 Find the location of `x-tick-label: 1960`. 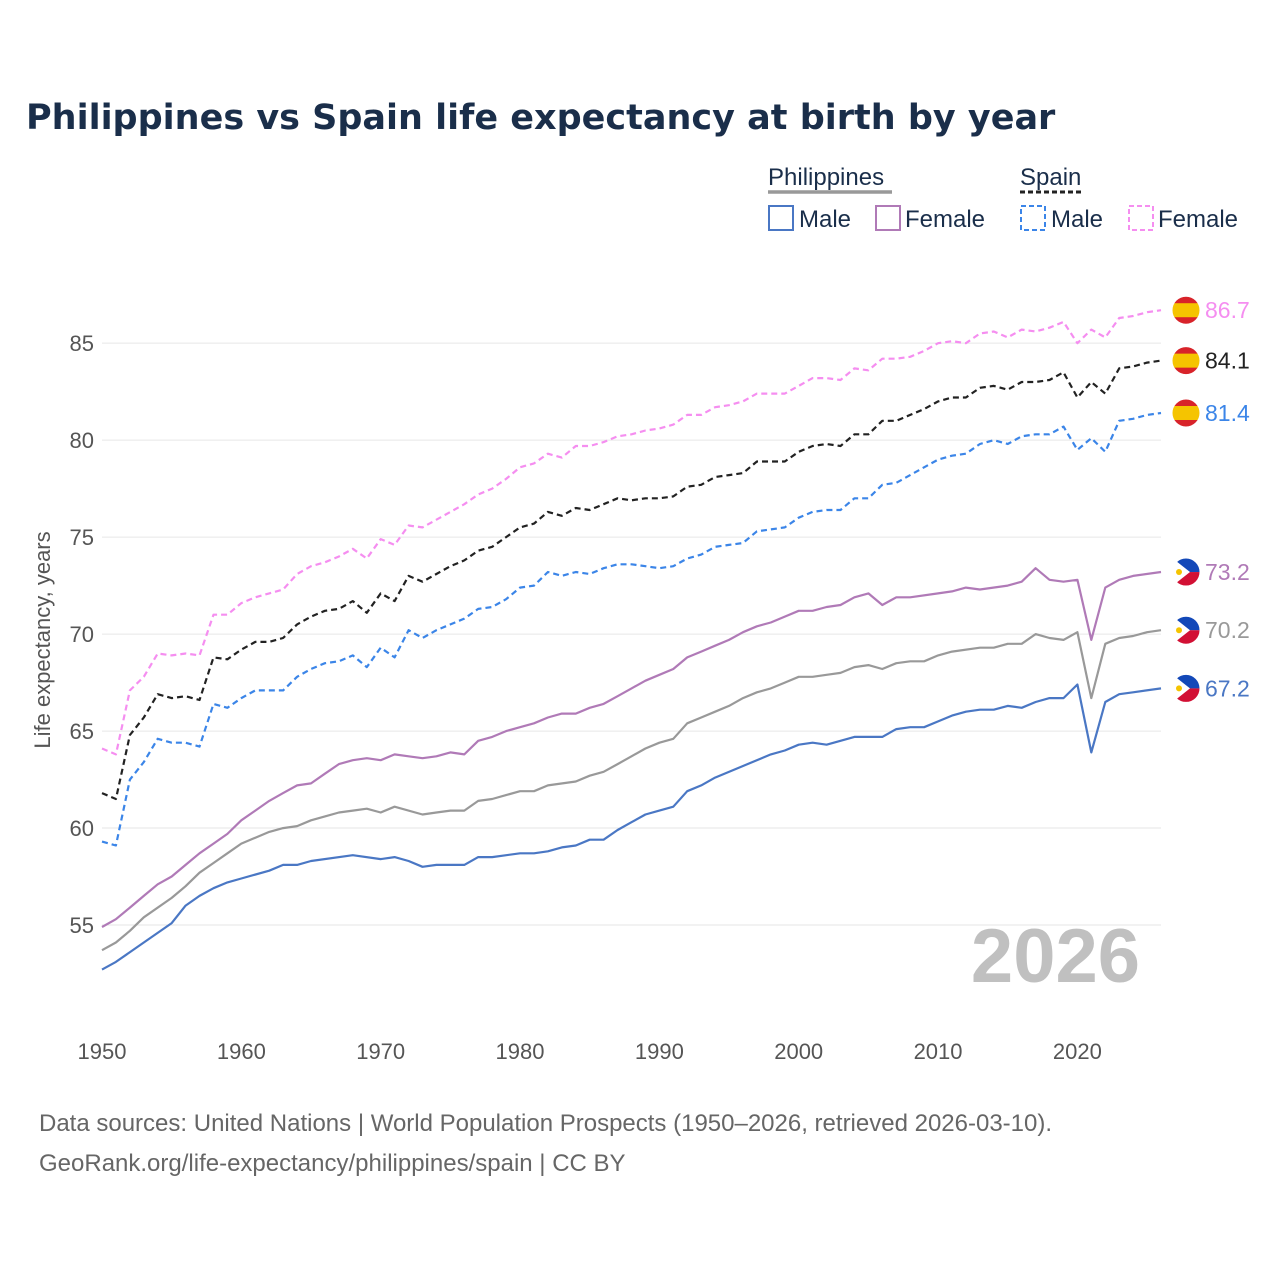

x-tick-label: 1960 is located at coordinates (241, 1051).